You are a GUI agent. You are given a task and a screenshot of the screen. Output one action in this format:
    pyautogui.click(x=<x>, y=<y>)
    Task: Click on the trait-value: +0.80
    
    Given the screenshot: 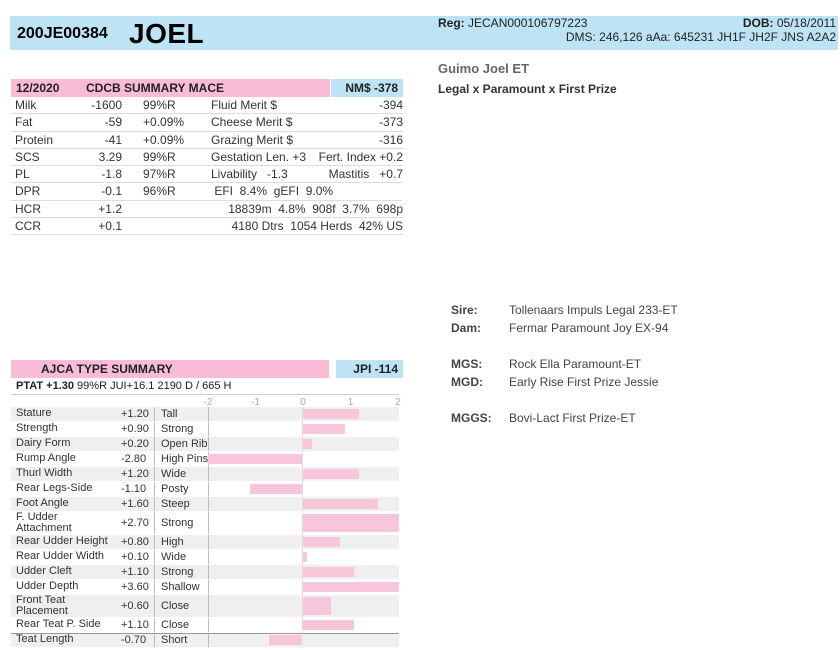 What is the action you would take?
    pyautogui.click(x=135, y=542)
    